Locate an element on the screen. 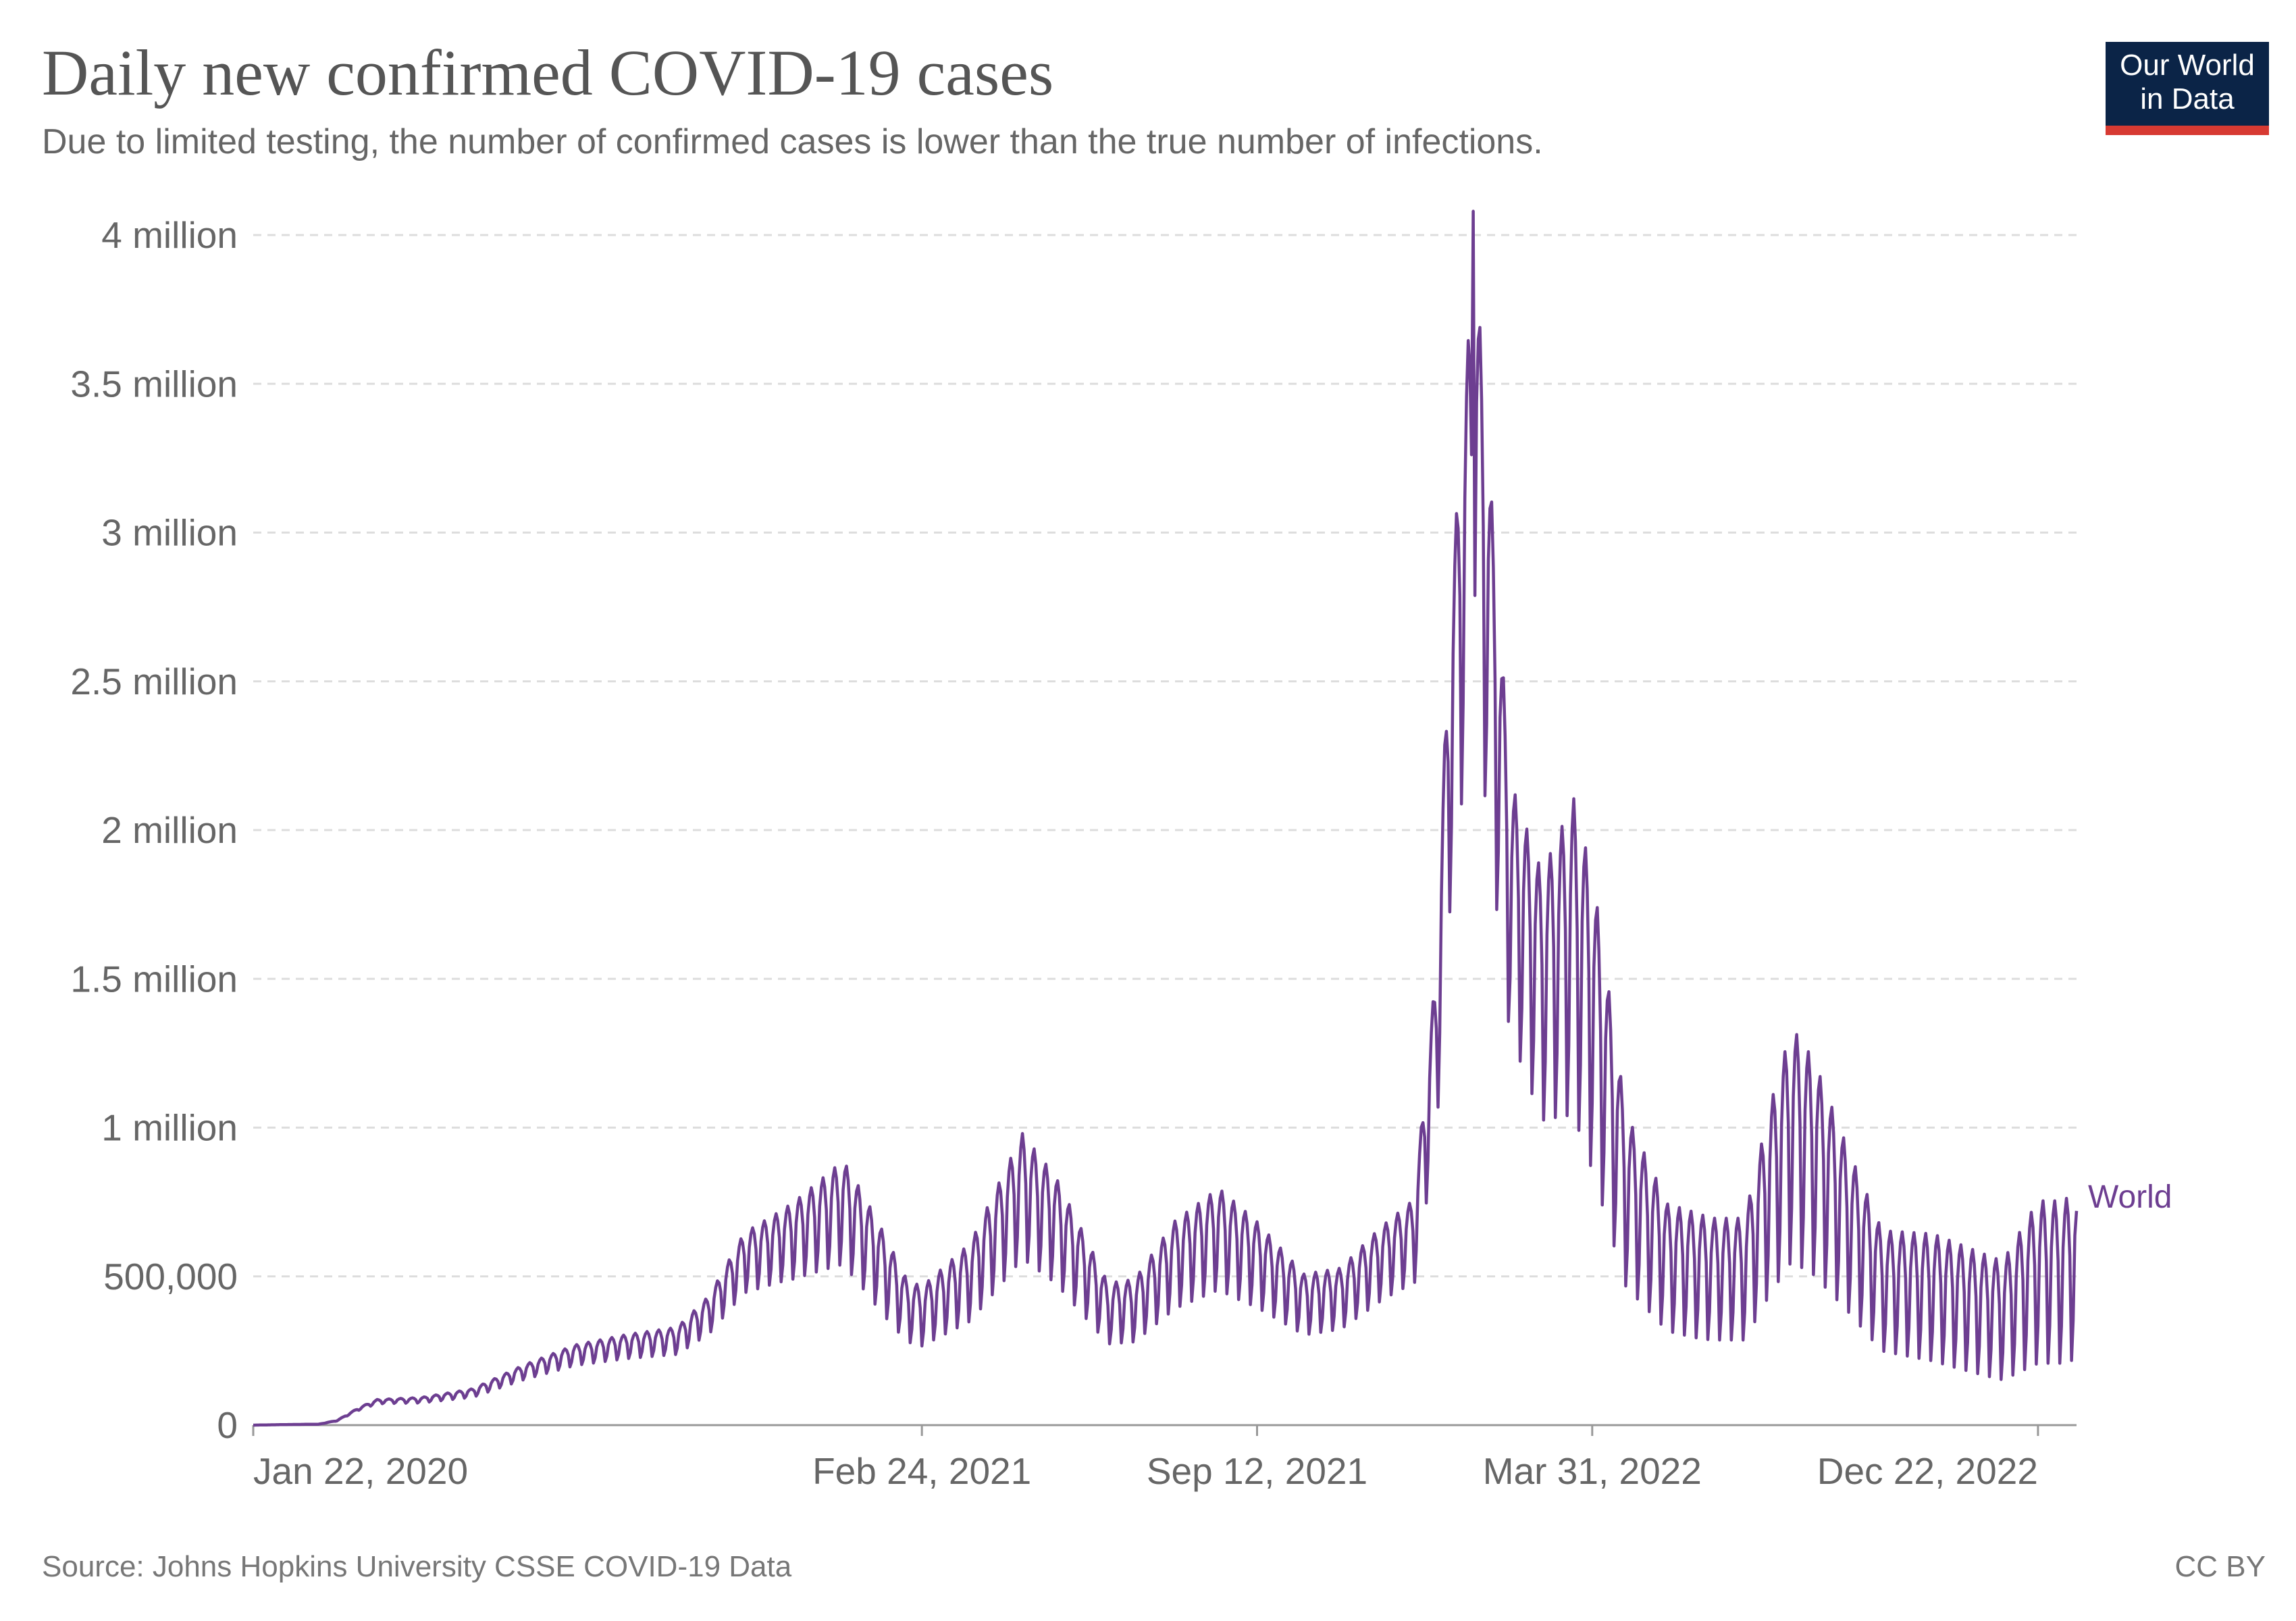 Image resolution: width=2296 pixels, height=1621 pixels. owid-logo-line1: Our World is located at coordinates (2187, 65).